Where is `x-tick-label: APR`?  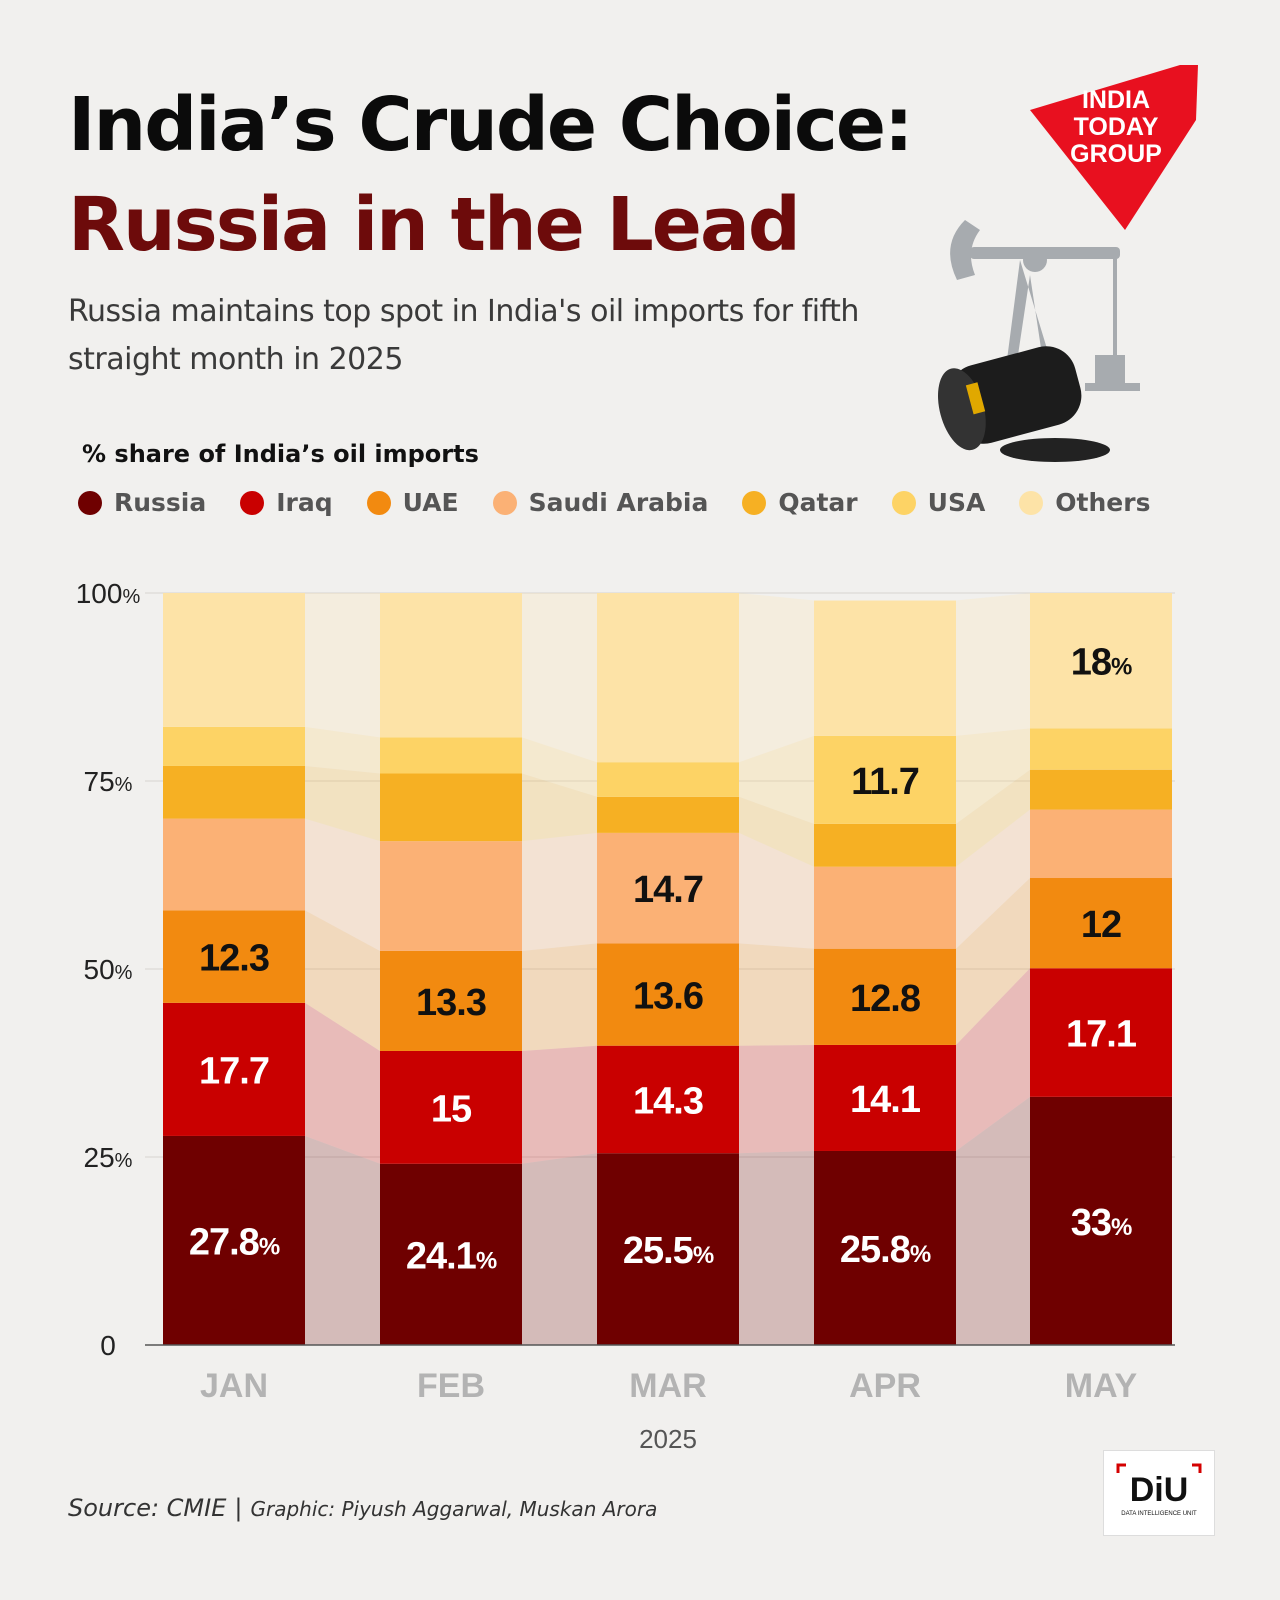
x-tick-label: APR is located at coordinates (885, 1386).